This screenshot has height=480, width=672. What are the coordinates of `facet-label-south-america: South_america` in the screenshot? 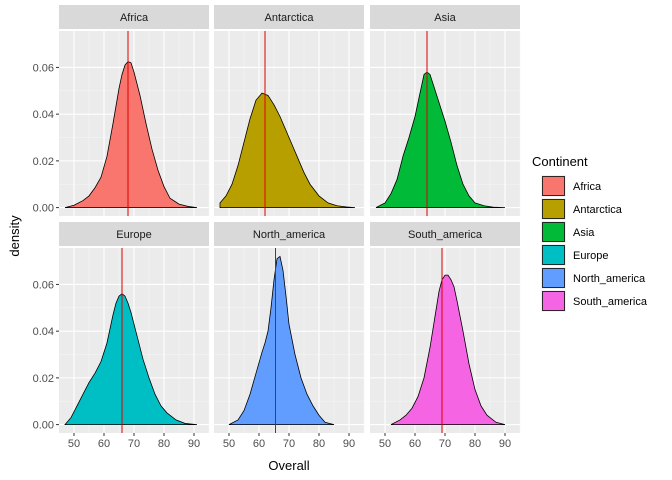 It's located at (445, 235).